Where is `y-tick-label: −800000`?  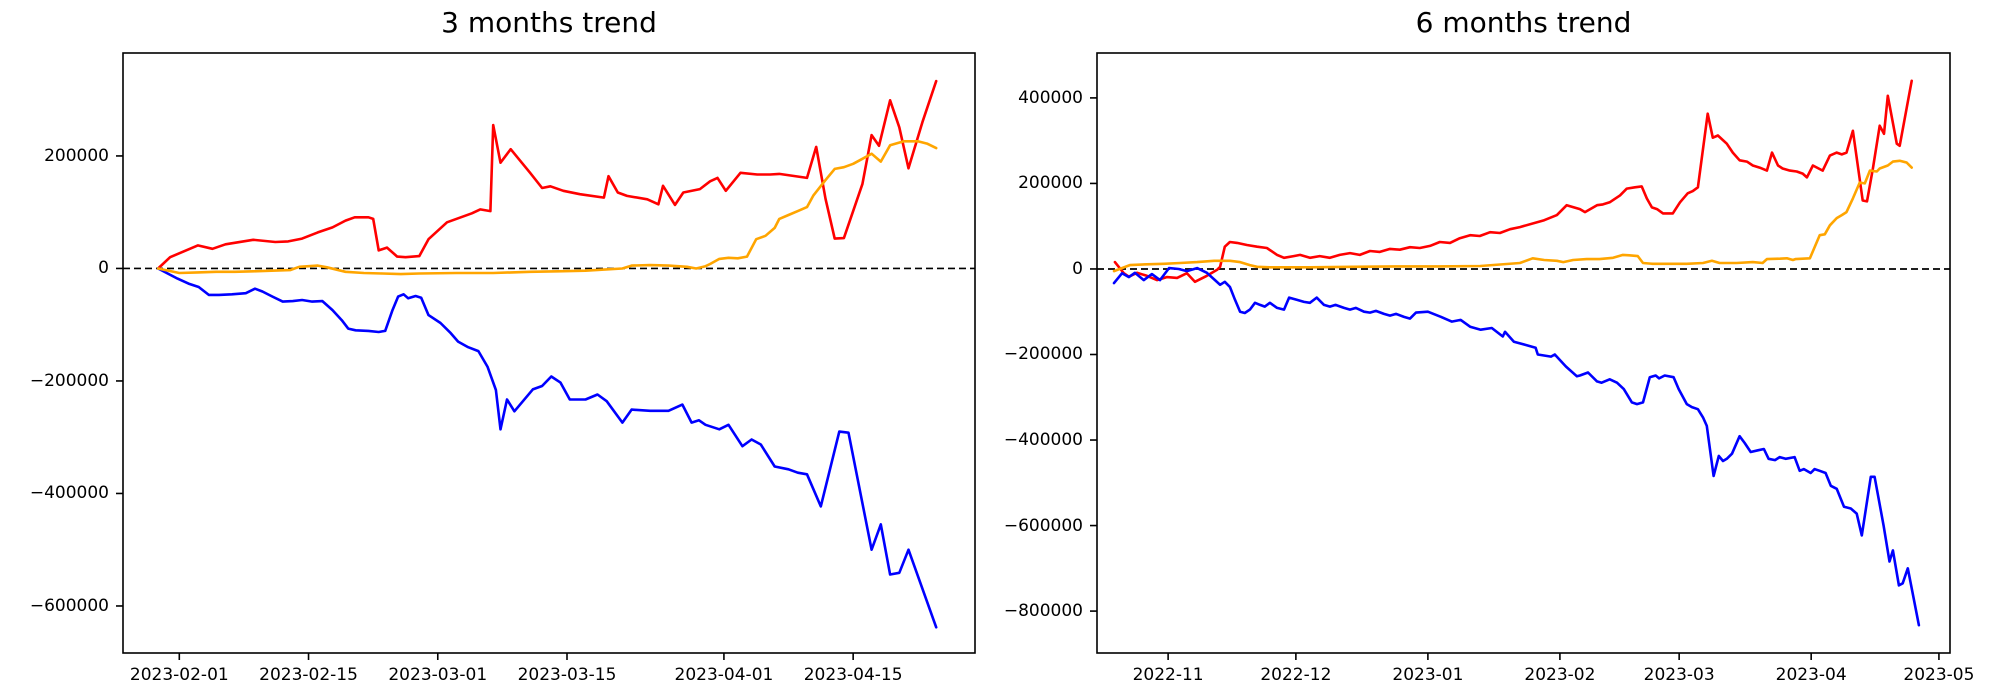
y-tick-label: −800000 is located at coordinates (1043, 611).